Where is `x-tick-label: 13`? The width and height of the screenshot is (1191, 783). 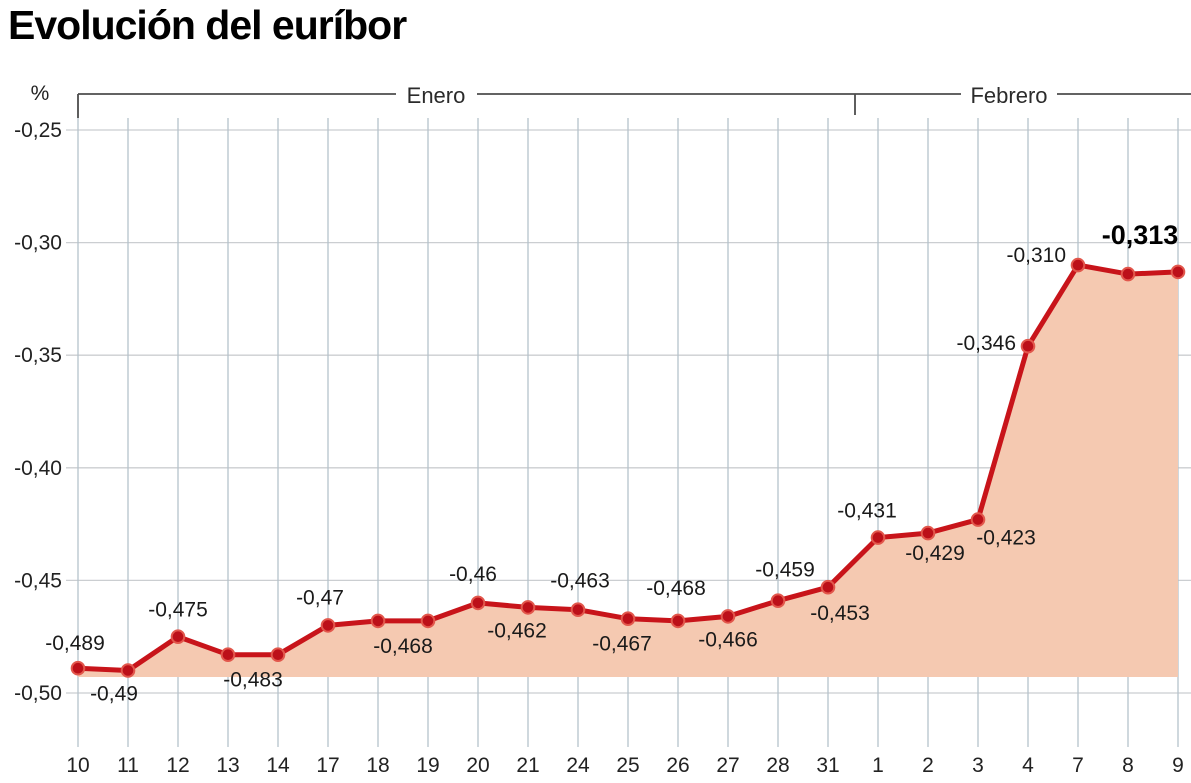 x-tick-label: 13 is located at coordinates (227, 765).